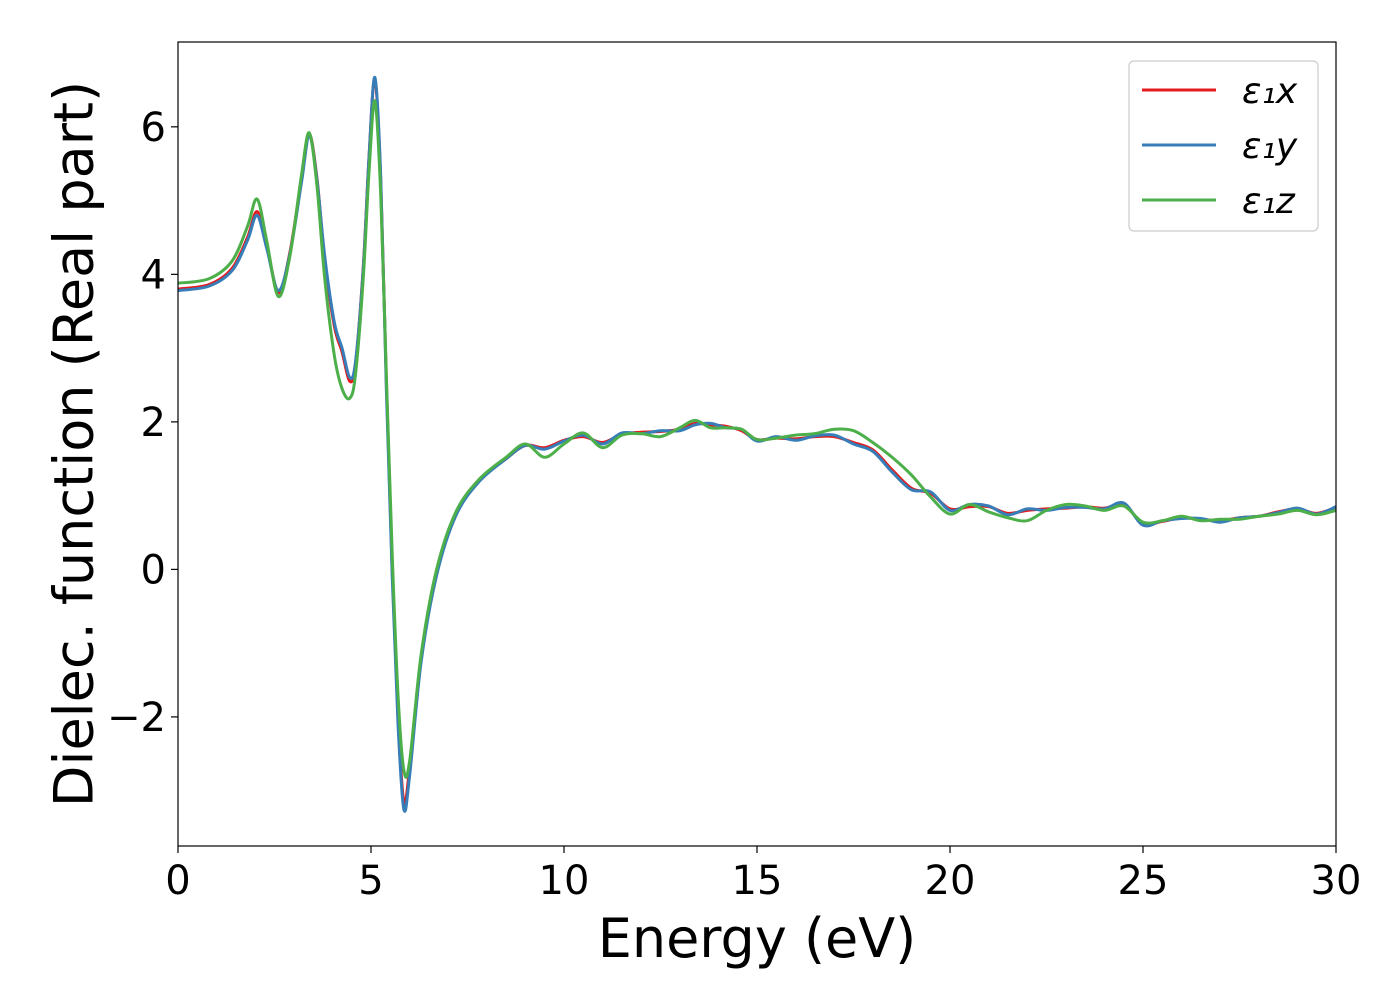 The image size is (1400, 1000). I want to click on y-tick-label: 6, so click(153, 128).